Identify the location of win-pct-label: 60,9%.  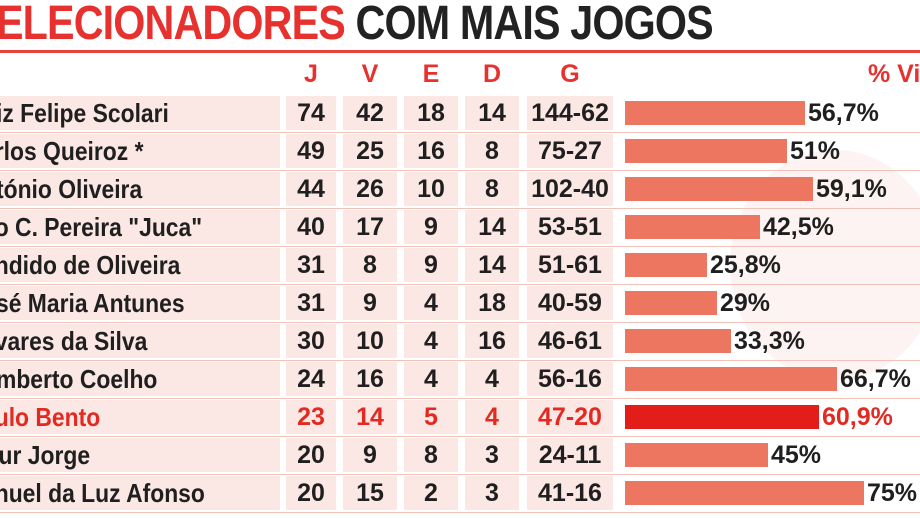
(857, 417).